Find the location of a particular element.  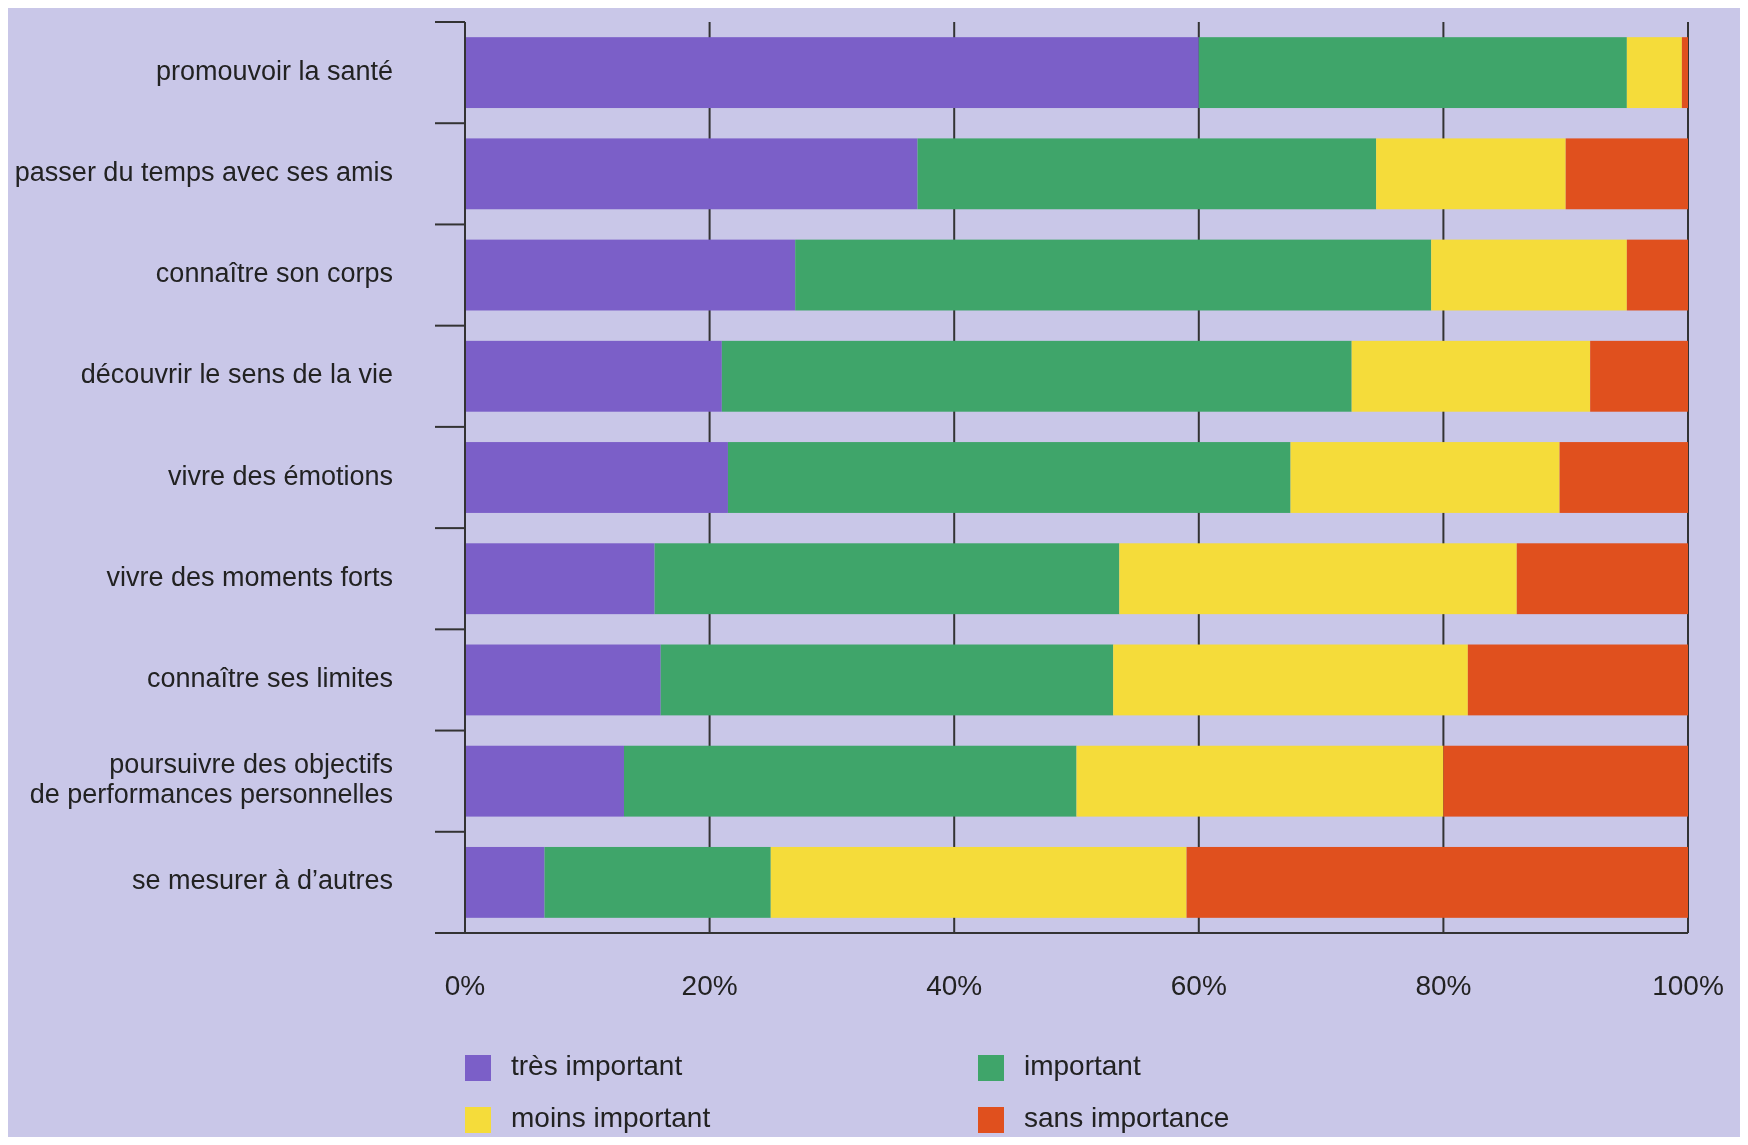

y-tick-label: passer du temps avec ses amis is located at coordinates (203, 171).